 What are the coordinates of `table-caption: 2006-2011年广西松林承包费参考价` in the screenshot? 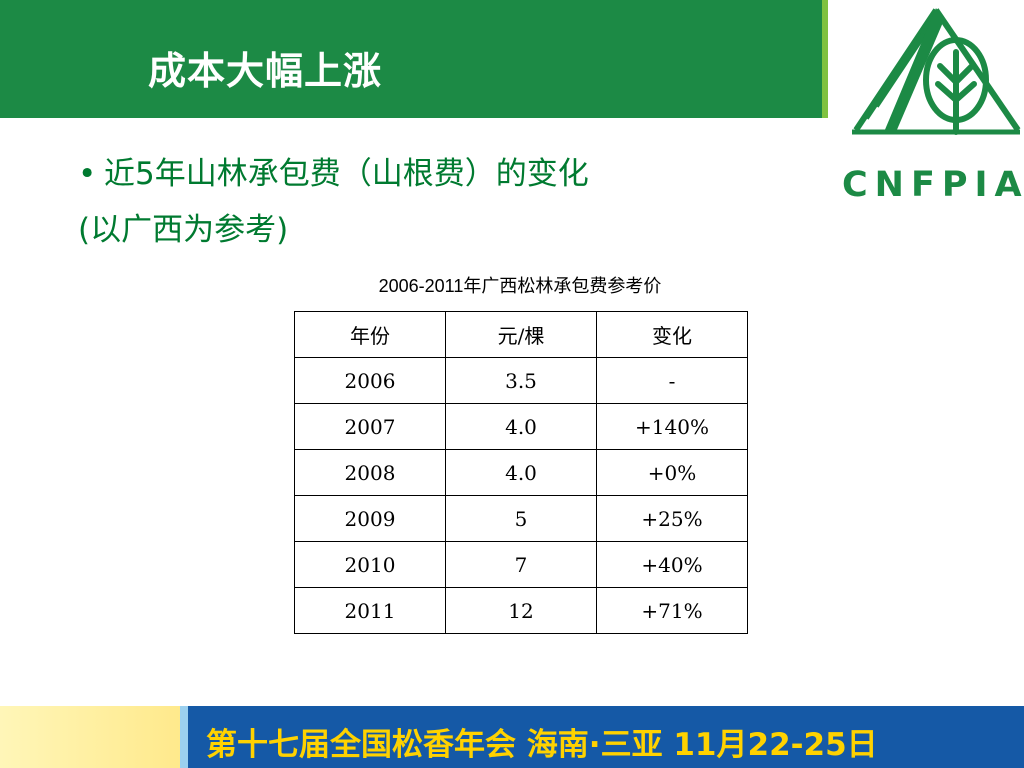 It's located at (520, 286).